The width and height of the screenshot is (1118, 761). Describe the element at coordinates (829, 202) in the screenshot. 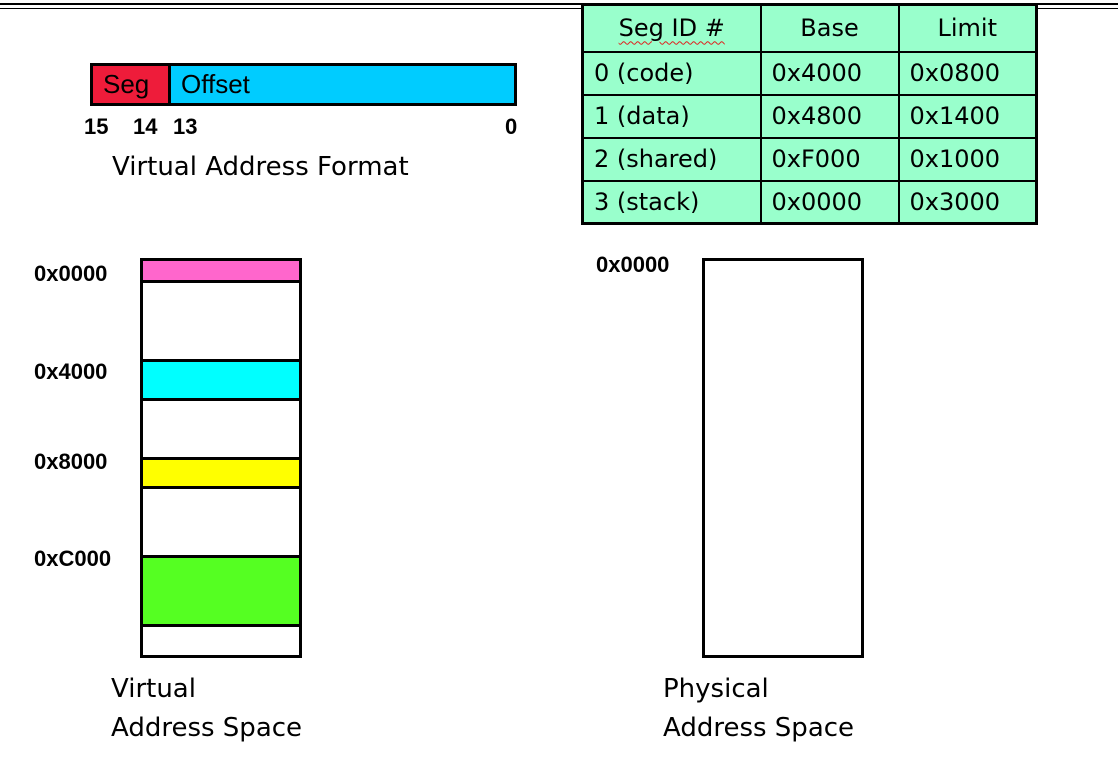

I see `cell-base: 0x0000` at that location.